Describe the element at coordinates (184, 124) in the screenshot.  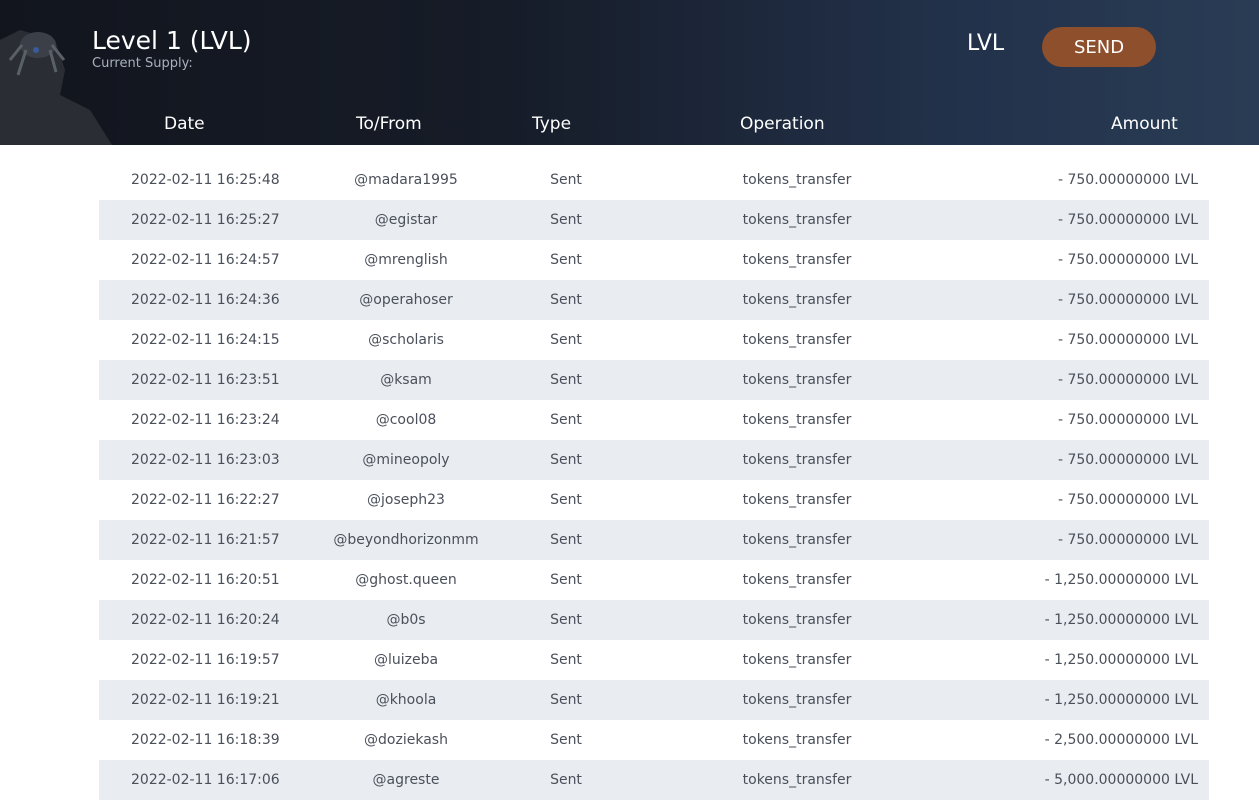
I see `column-header-date: Date` at that location.